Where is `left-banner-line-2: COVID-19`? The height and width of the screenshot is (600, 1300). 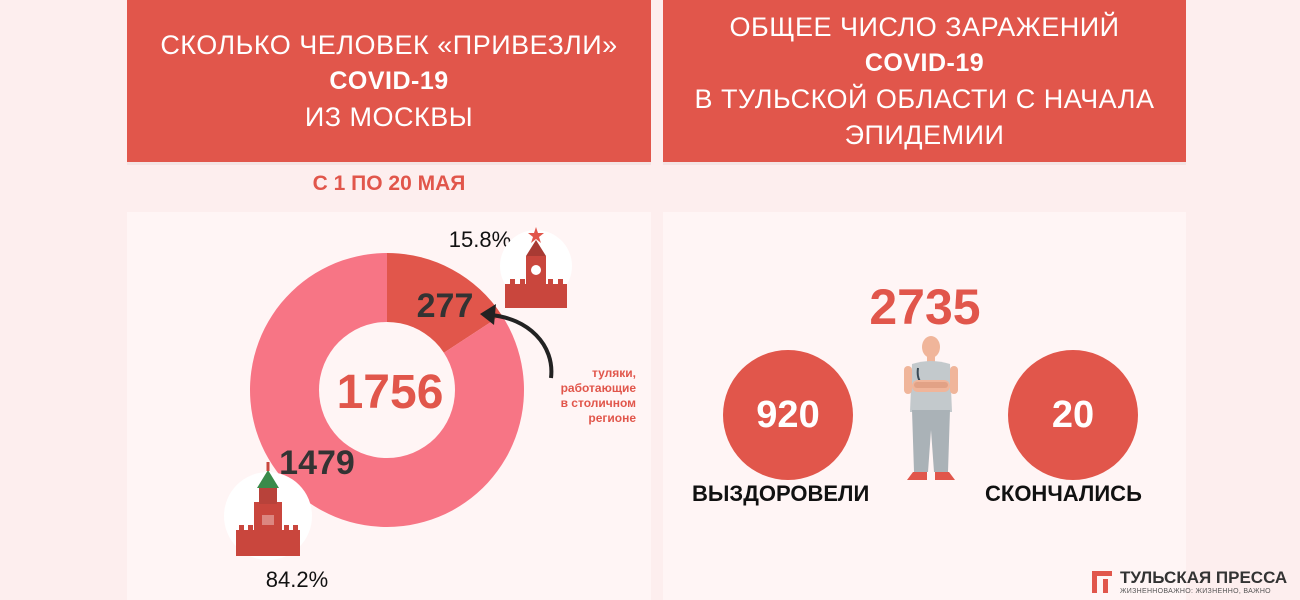
left-banner-line-2: COVID-19 is located at coordinates (389, 81).